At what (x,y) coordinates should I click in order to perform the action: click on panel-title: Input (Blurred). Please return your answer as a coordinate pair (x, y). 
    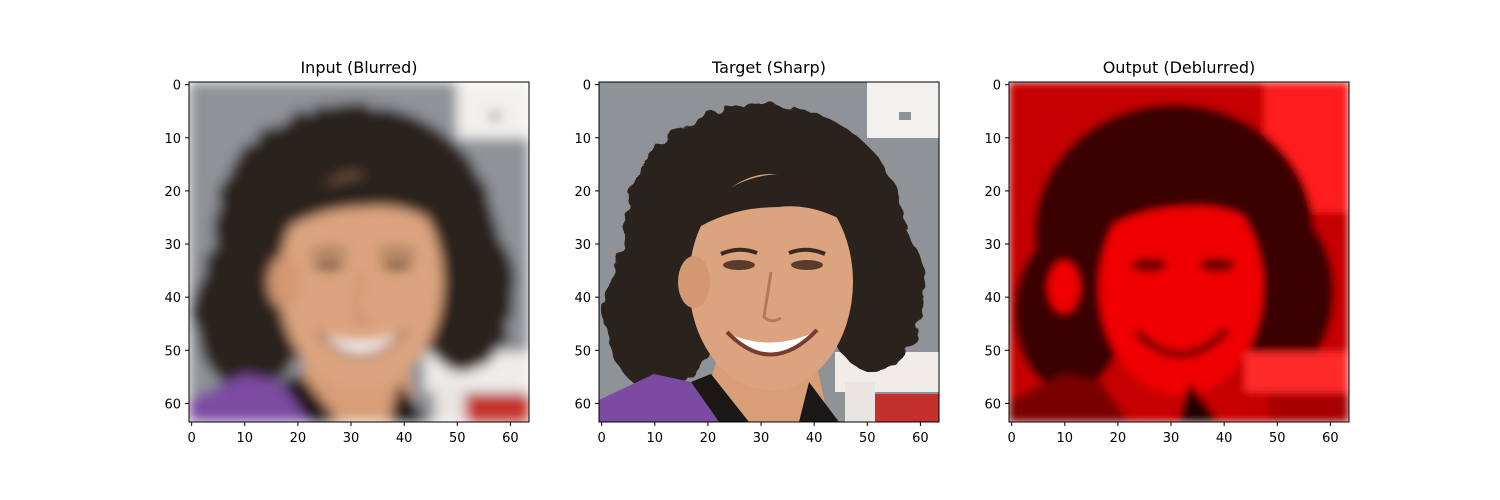
    Looking at the image, I should click on (358, 67).